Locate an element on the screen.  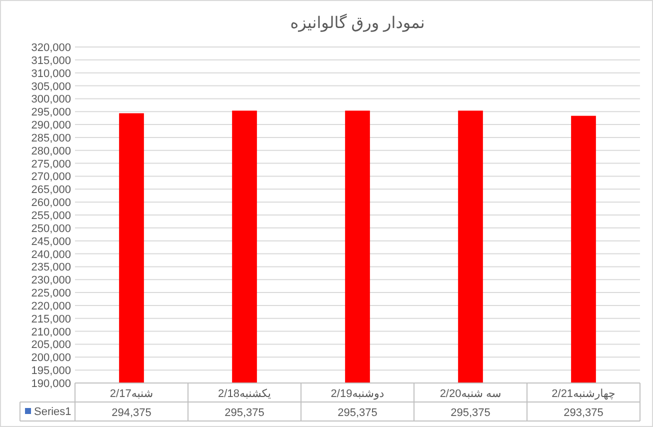
y-tick-label: 245,000 is located at coordinates (51, 242).